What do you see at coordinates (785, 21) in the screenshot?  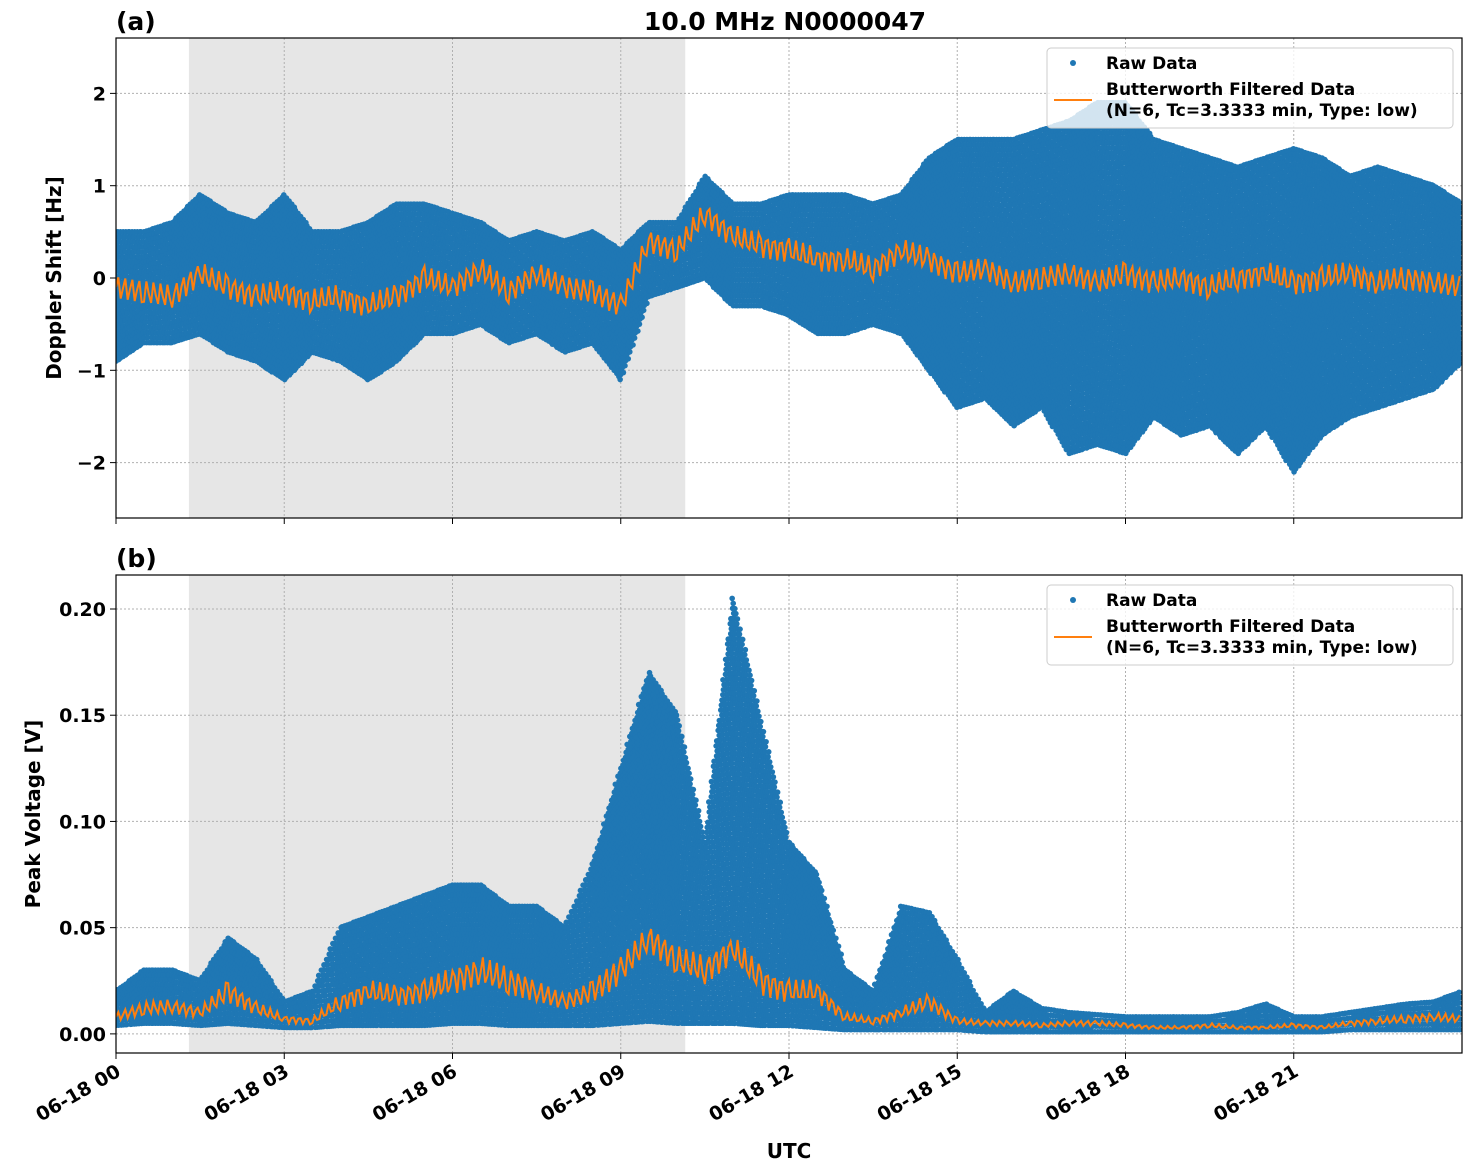 I see `chart-title: 10.0 MHz N0000047` at bounding box center [785, 21].